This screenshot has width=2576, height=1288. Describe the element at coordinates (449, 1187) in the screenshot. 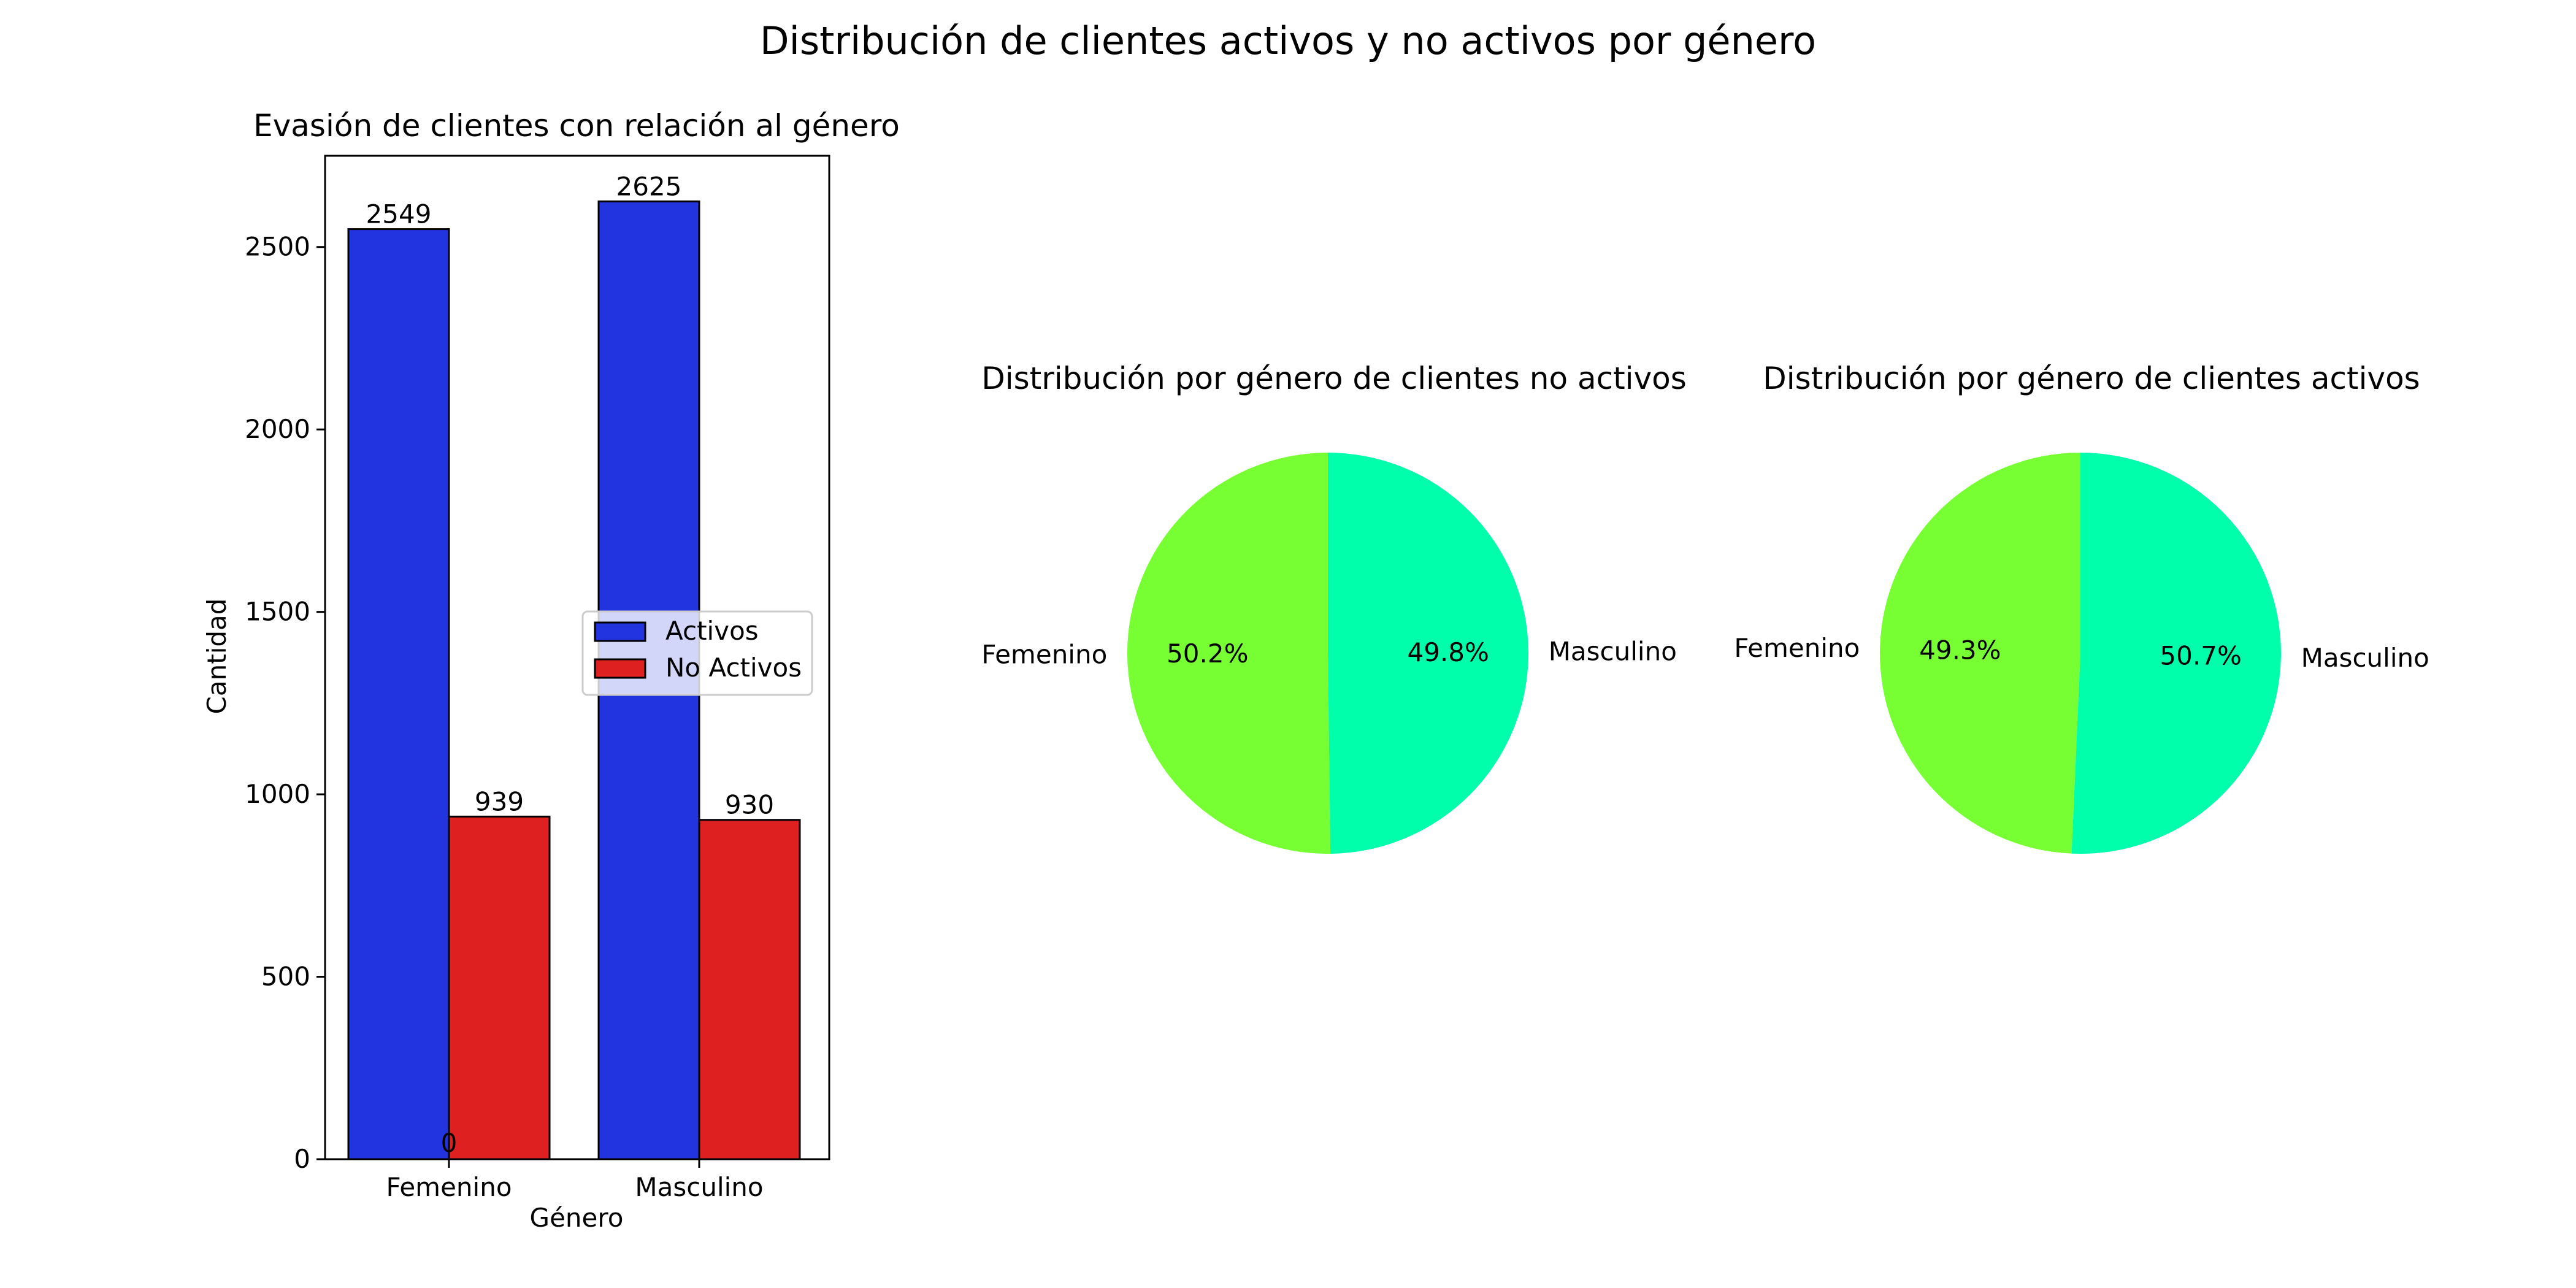

I see `x-tick-label: Femenino` at that location.